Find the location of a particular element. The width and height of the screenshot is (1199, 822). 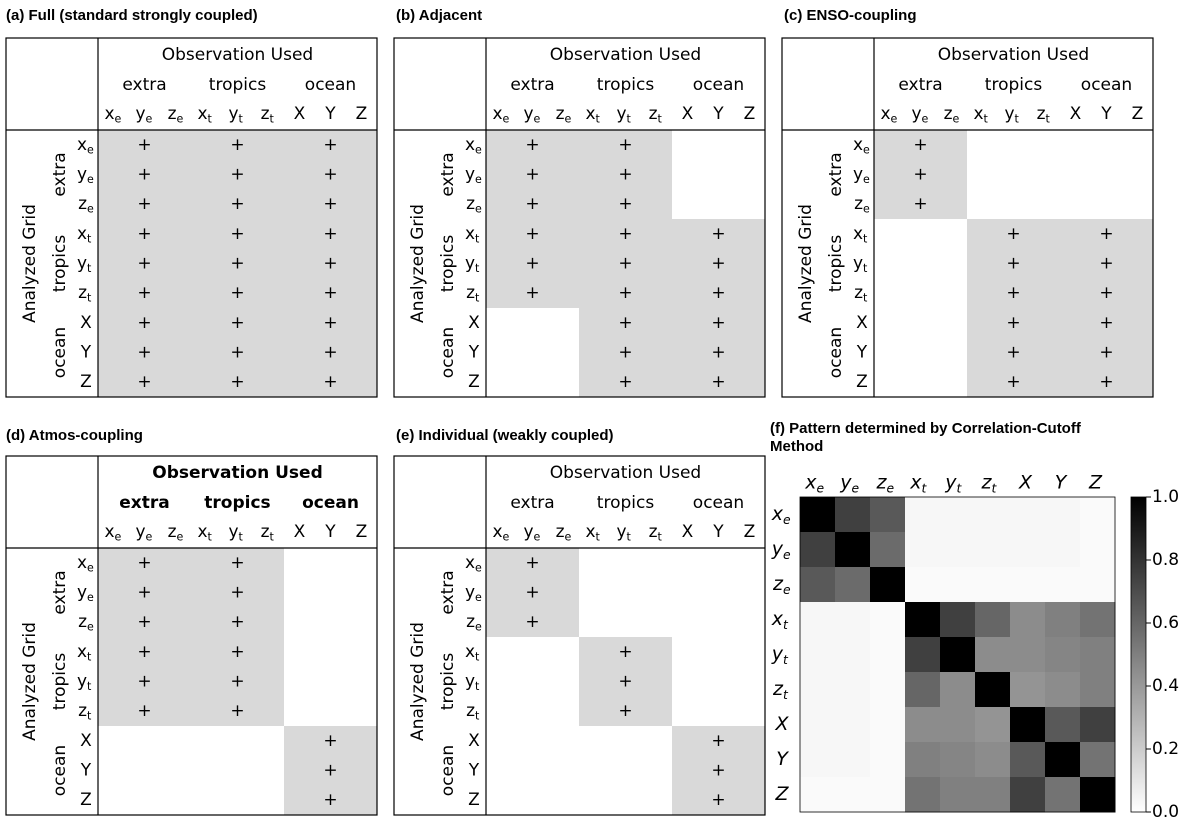

row-group: tropics is located at coordinates (448, 264).